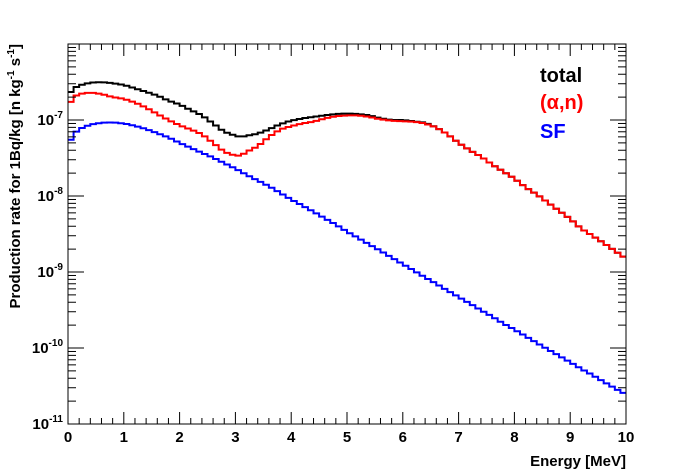  Describe the element at coordinates (15, 176) in the screenshot. I see `y-axis-label: Production rate for 1Bq/kg [n kg-1 s-1]` at that location.